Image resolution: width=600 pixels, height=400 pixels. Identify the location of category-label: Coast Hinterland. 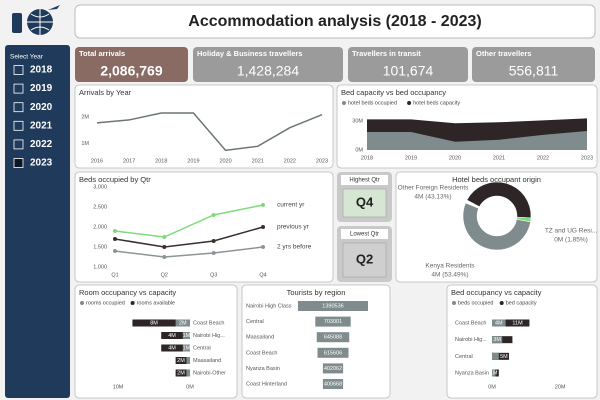
(266, 384).